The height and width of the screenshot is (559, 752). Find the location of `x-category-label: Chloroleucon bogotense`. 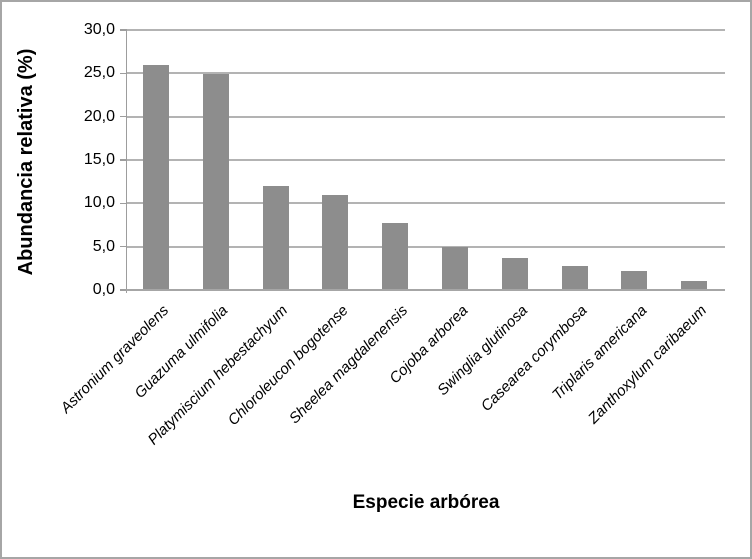

x-category-label: Chloroleucon bogotense is located at coordinates (288, 366).